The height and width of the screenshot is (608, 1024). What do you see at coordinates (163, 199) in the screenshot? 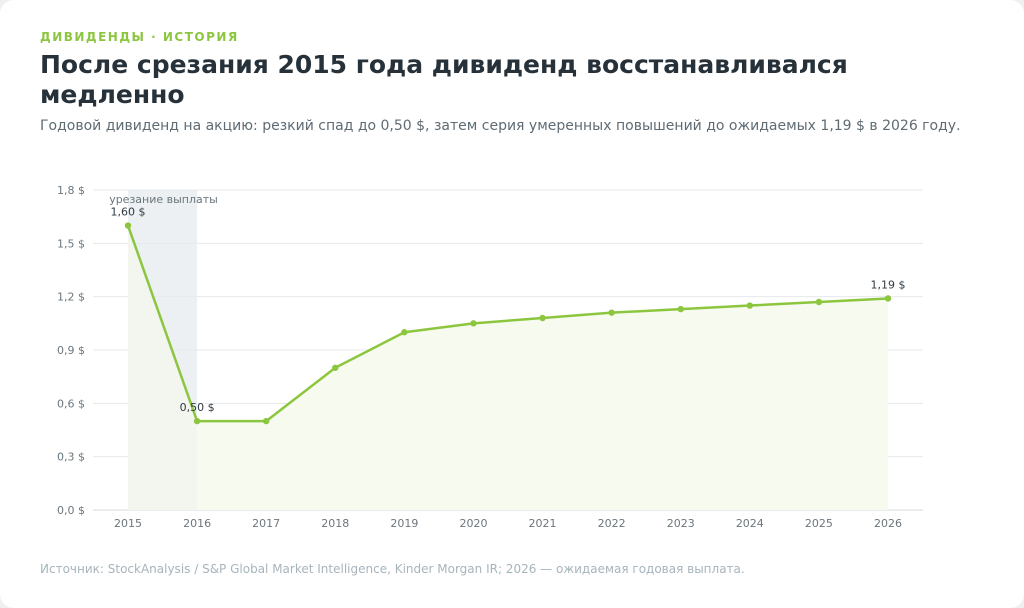
I see `band-annotation: урезание выплаты` at bounding box center [163, 199].